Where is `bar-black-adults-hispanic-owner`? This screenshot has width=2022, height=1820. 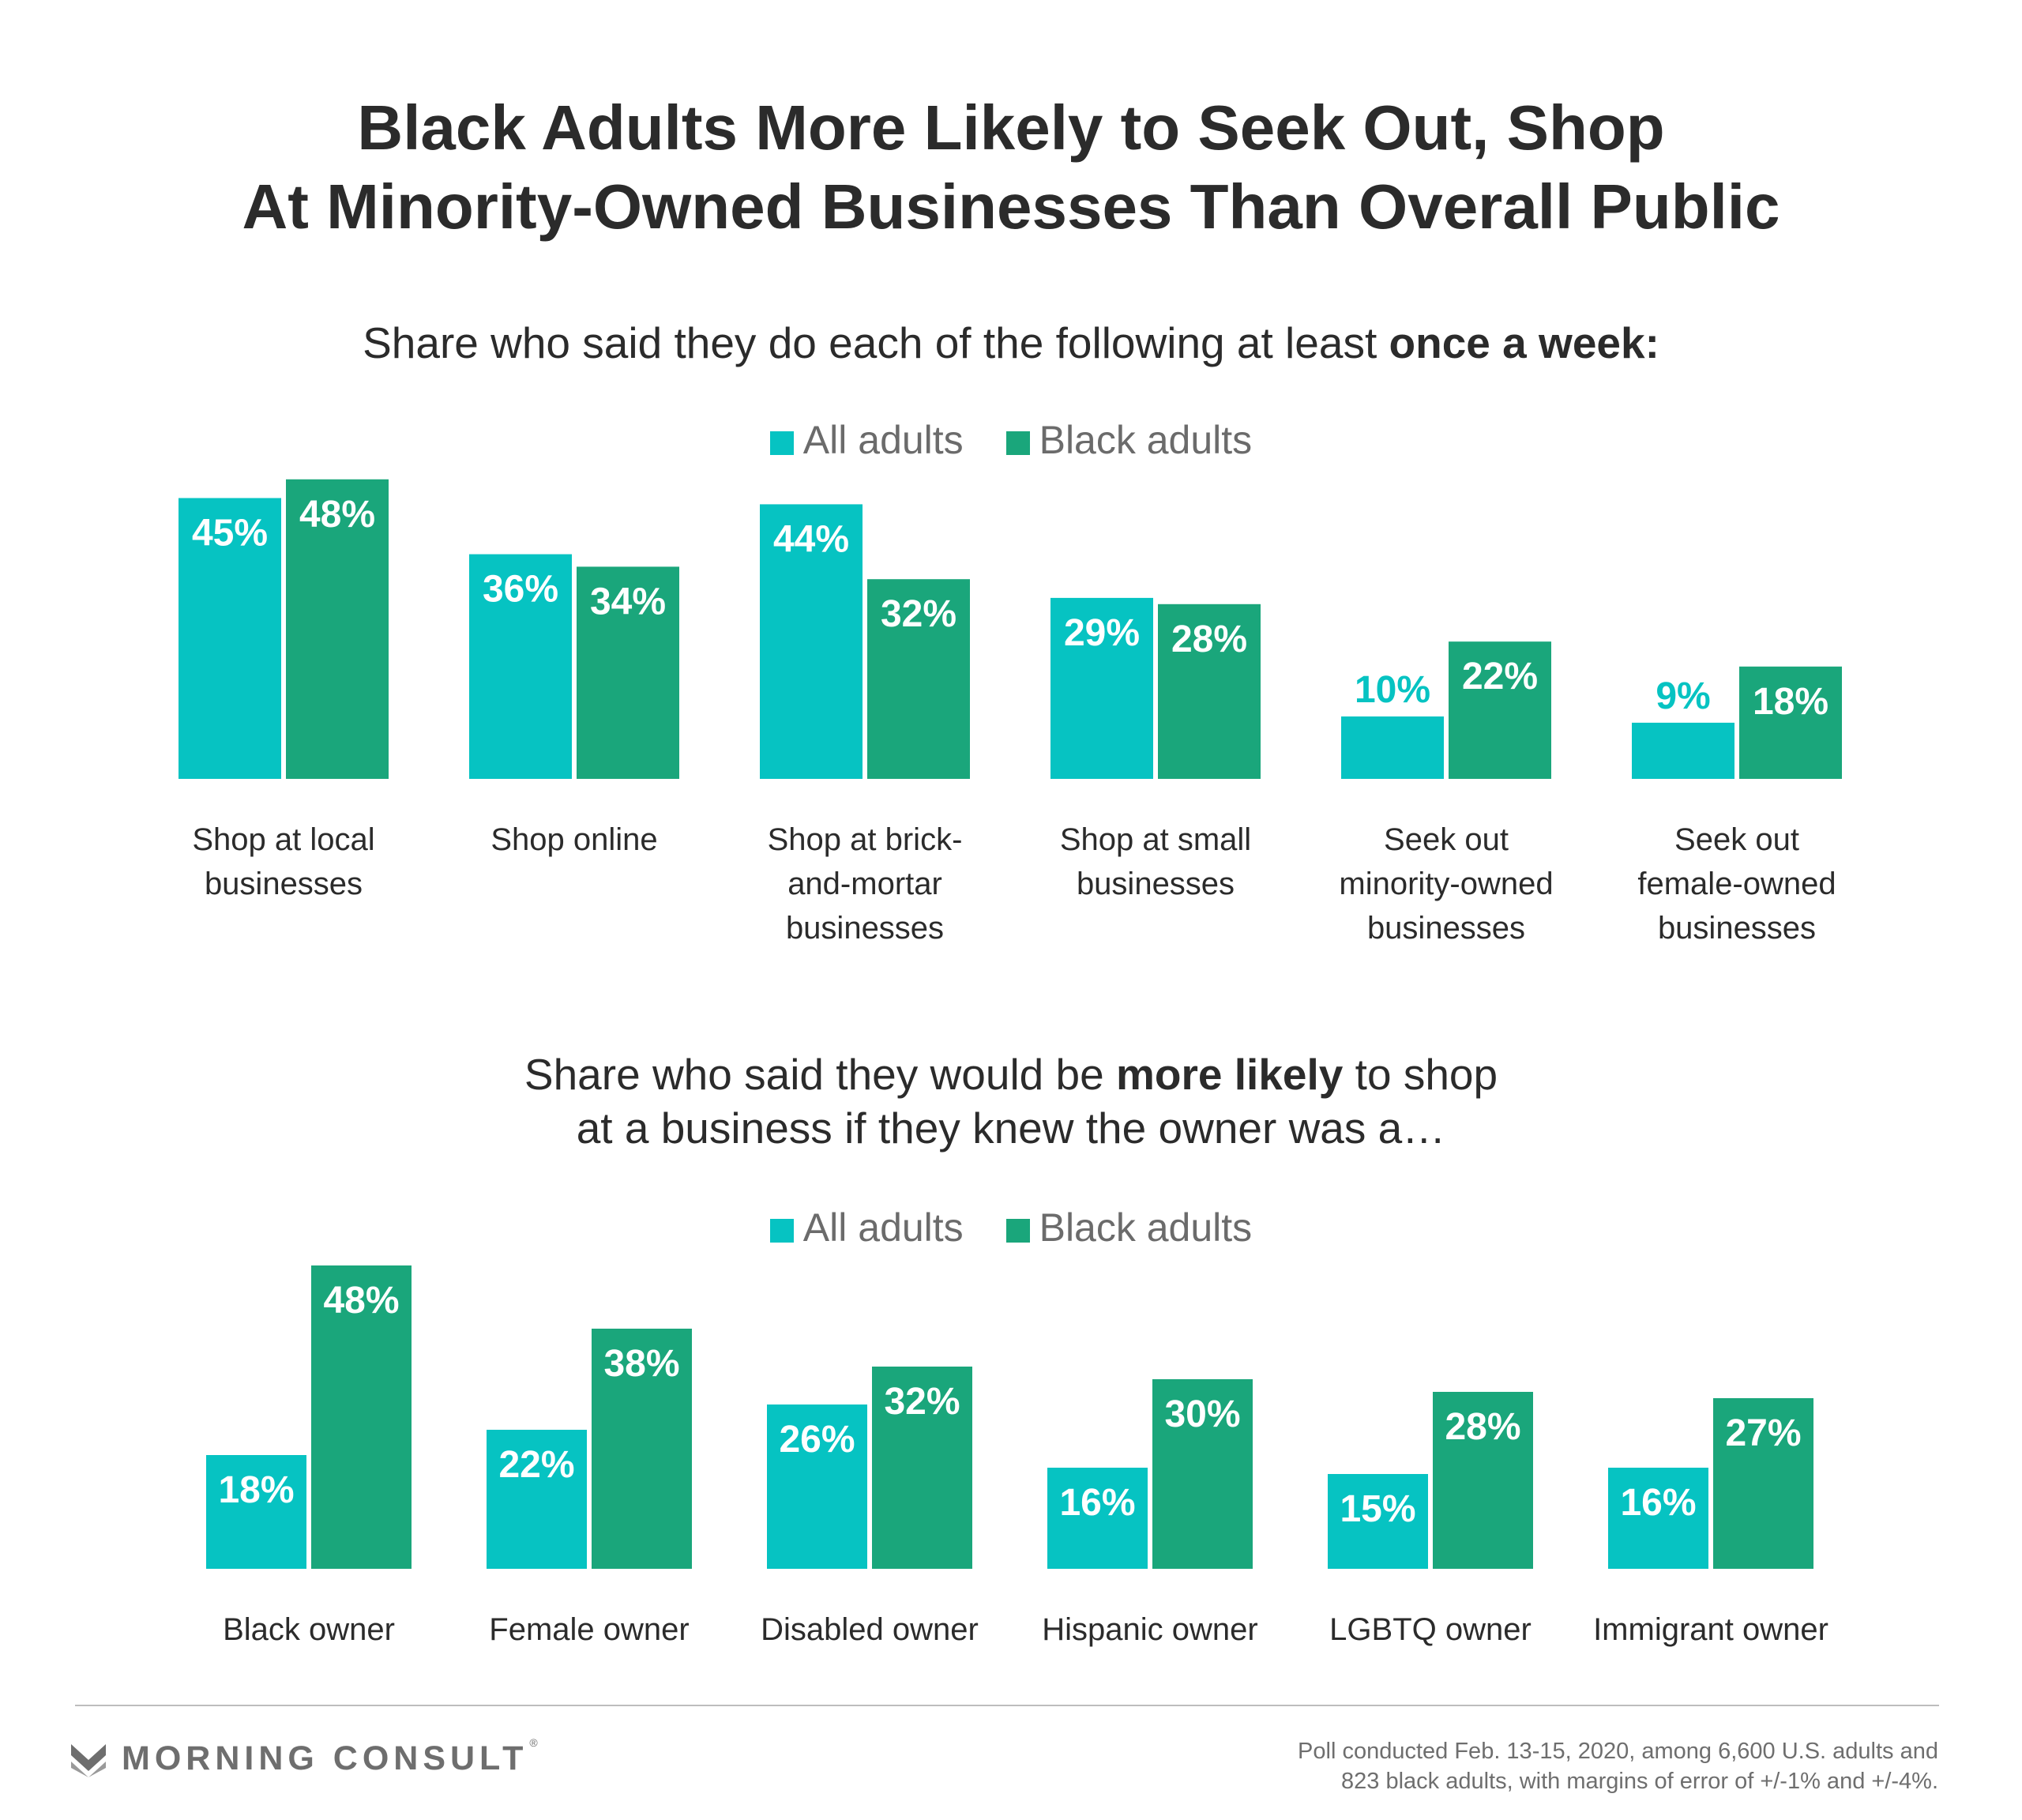 bar-black-adults-hispanic-owner is located at coordinates (1202, 1474).